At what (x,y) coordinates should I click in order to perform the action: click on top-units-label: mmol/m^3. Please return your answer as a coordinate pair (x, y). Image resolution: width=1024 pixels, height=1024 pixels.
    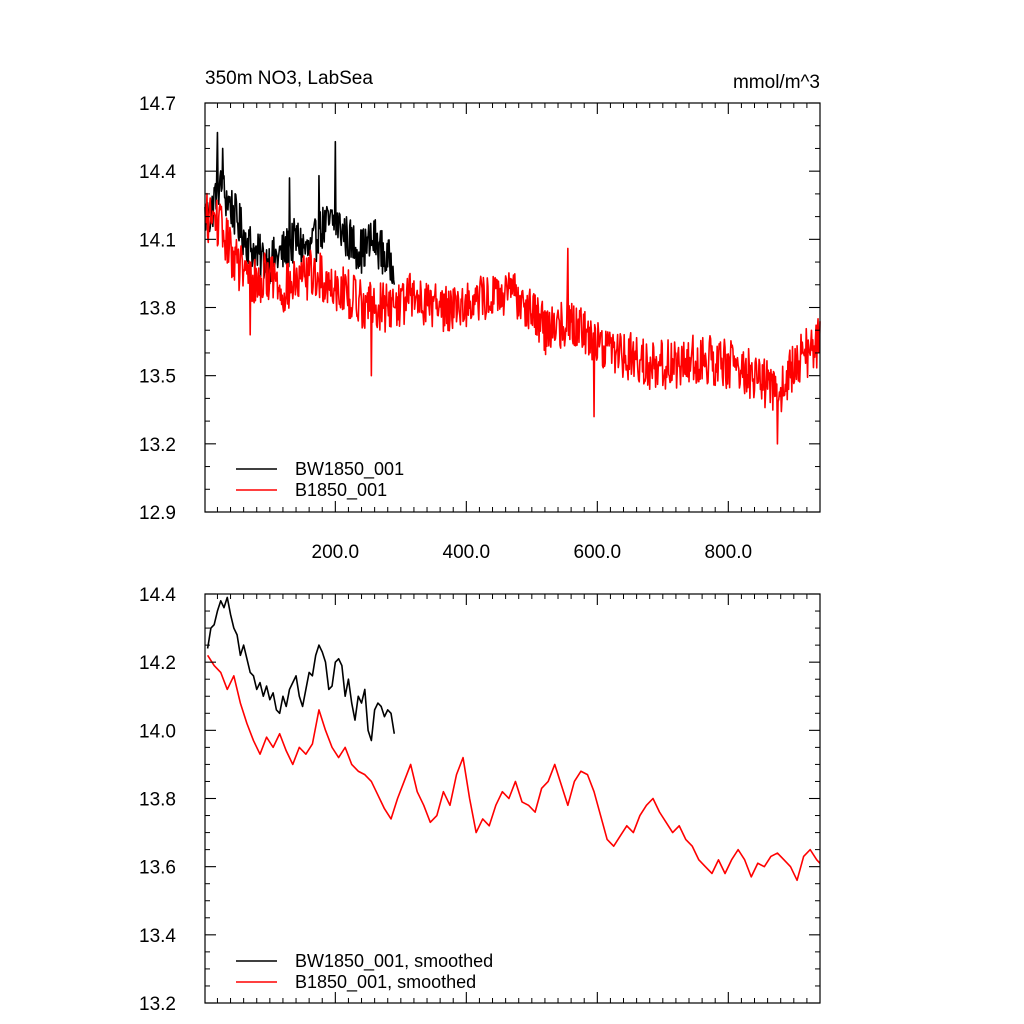
    Looking at the image, I should click on (776, 82).